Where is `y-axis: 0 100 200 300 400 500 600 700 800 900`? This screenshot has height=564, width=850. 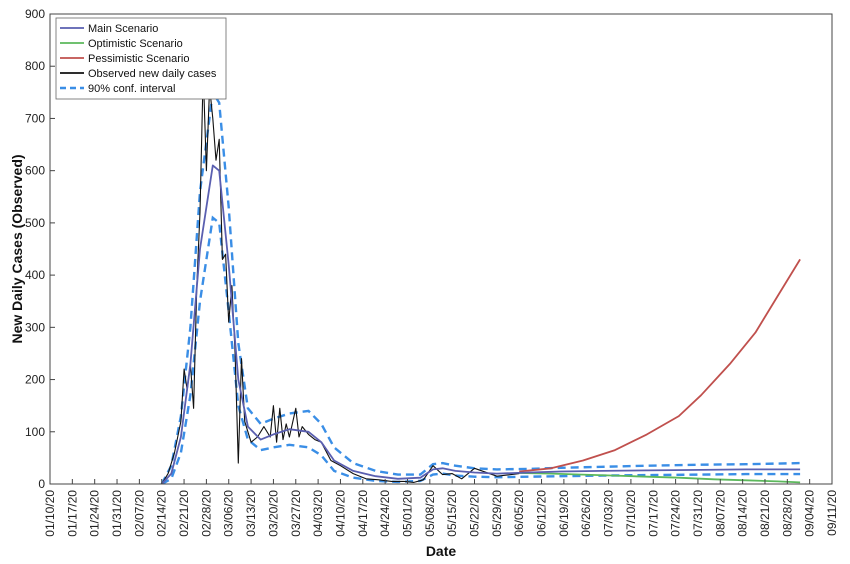 y-axis: 0 100 200 300 400 500 600 700 800 900 is located at coordinates (40, 249).